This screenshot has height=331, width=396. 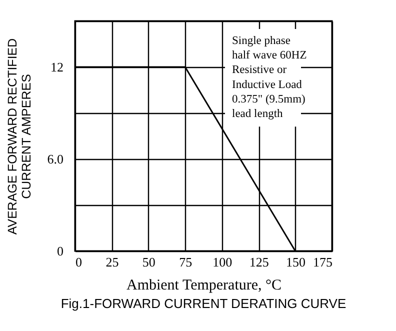 What do you see at coordinates (57, 67) in the screenshot?
I see `y-tick-label: 12` at bounding box center [57, 67].